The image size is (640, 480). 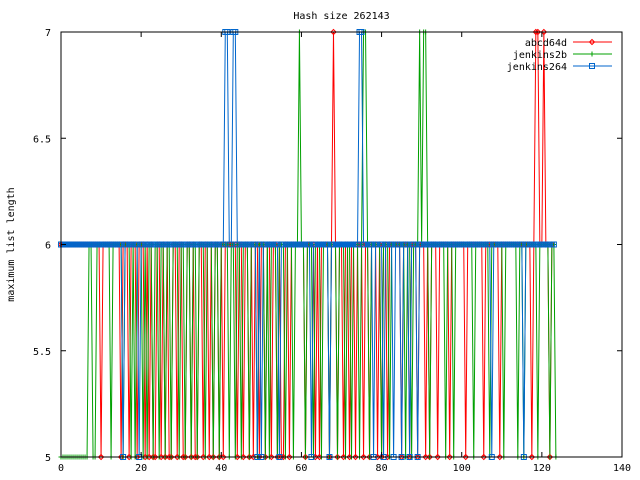 What do you see at coordinates (11, 244) in the screenshot?
I see `y-axis-label: maximum list length` at bounding box center [11, 244].